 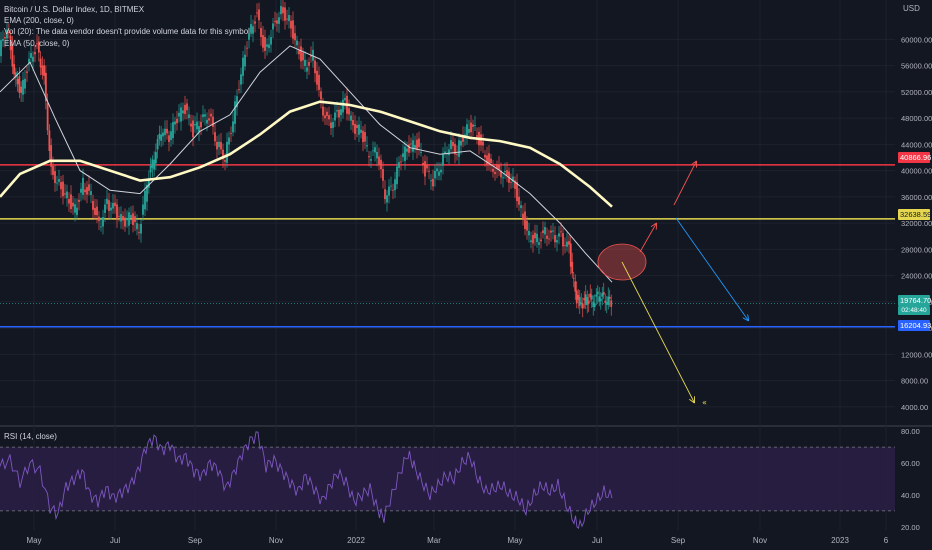 I want to click on time-axis: May Jul Sep Nov 2022 Mar May Jul Sep Nov 2023 6, so click(x=457, y=540).